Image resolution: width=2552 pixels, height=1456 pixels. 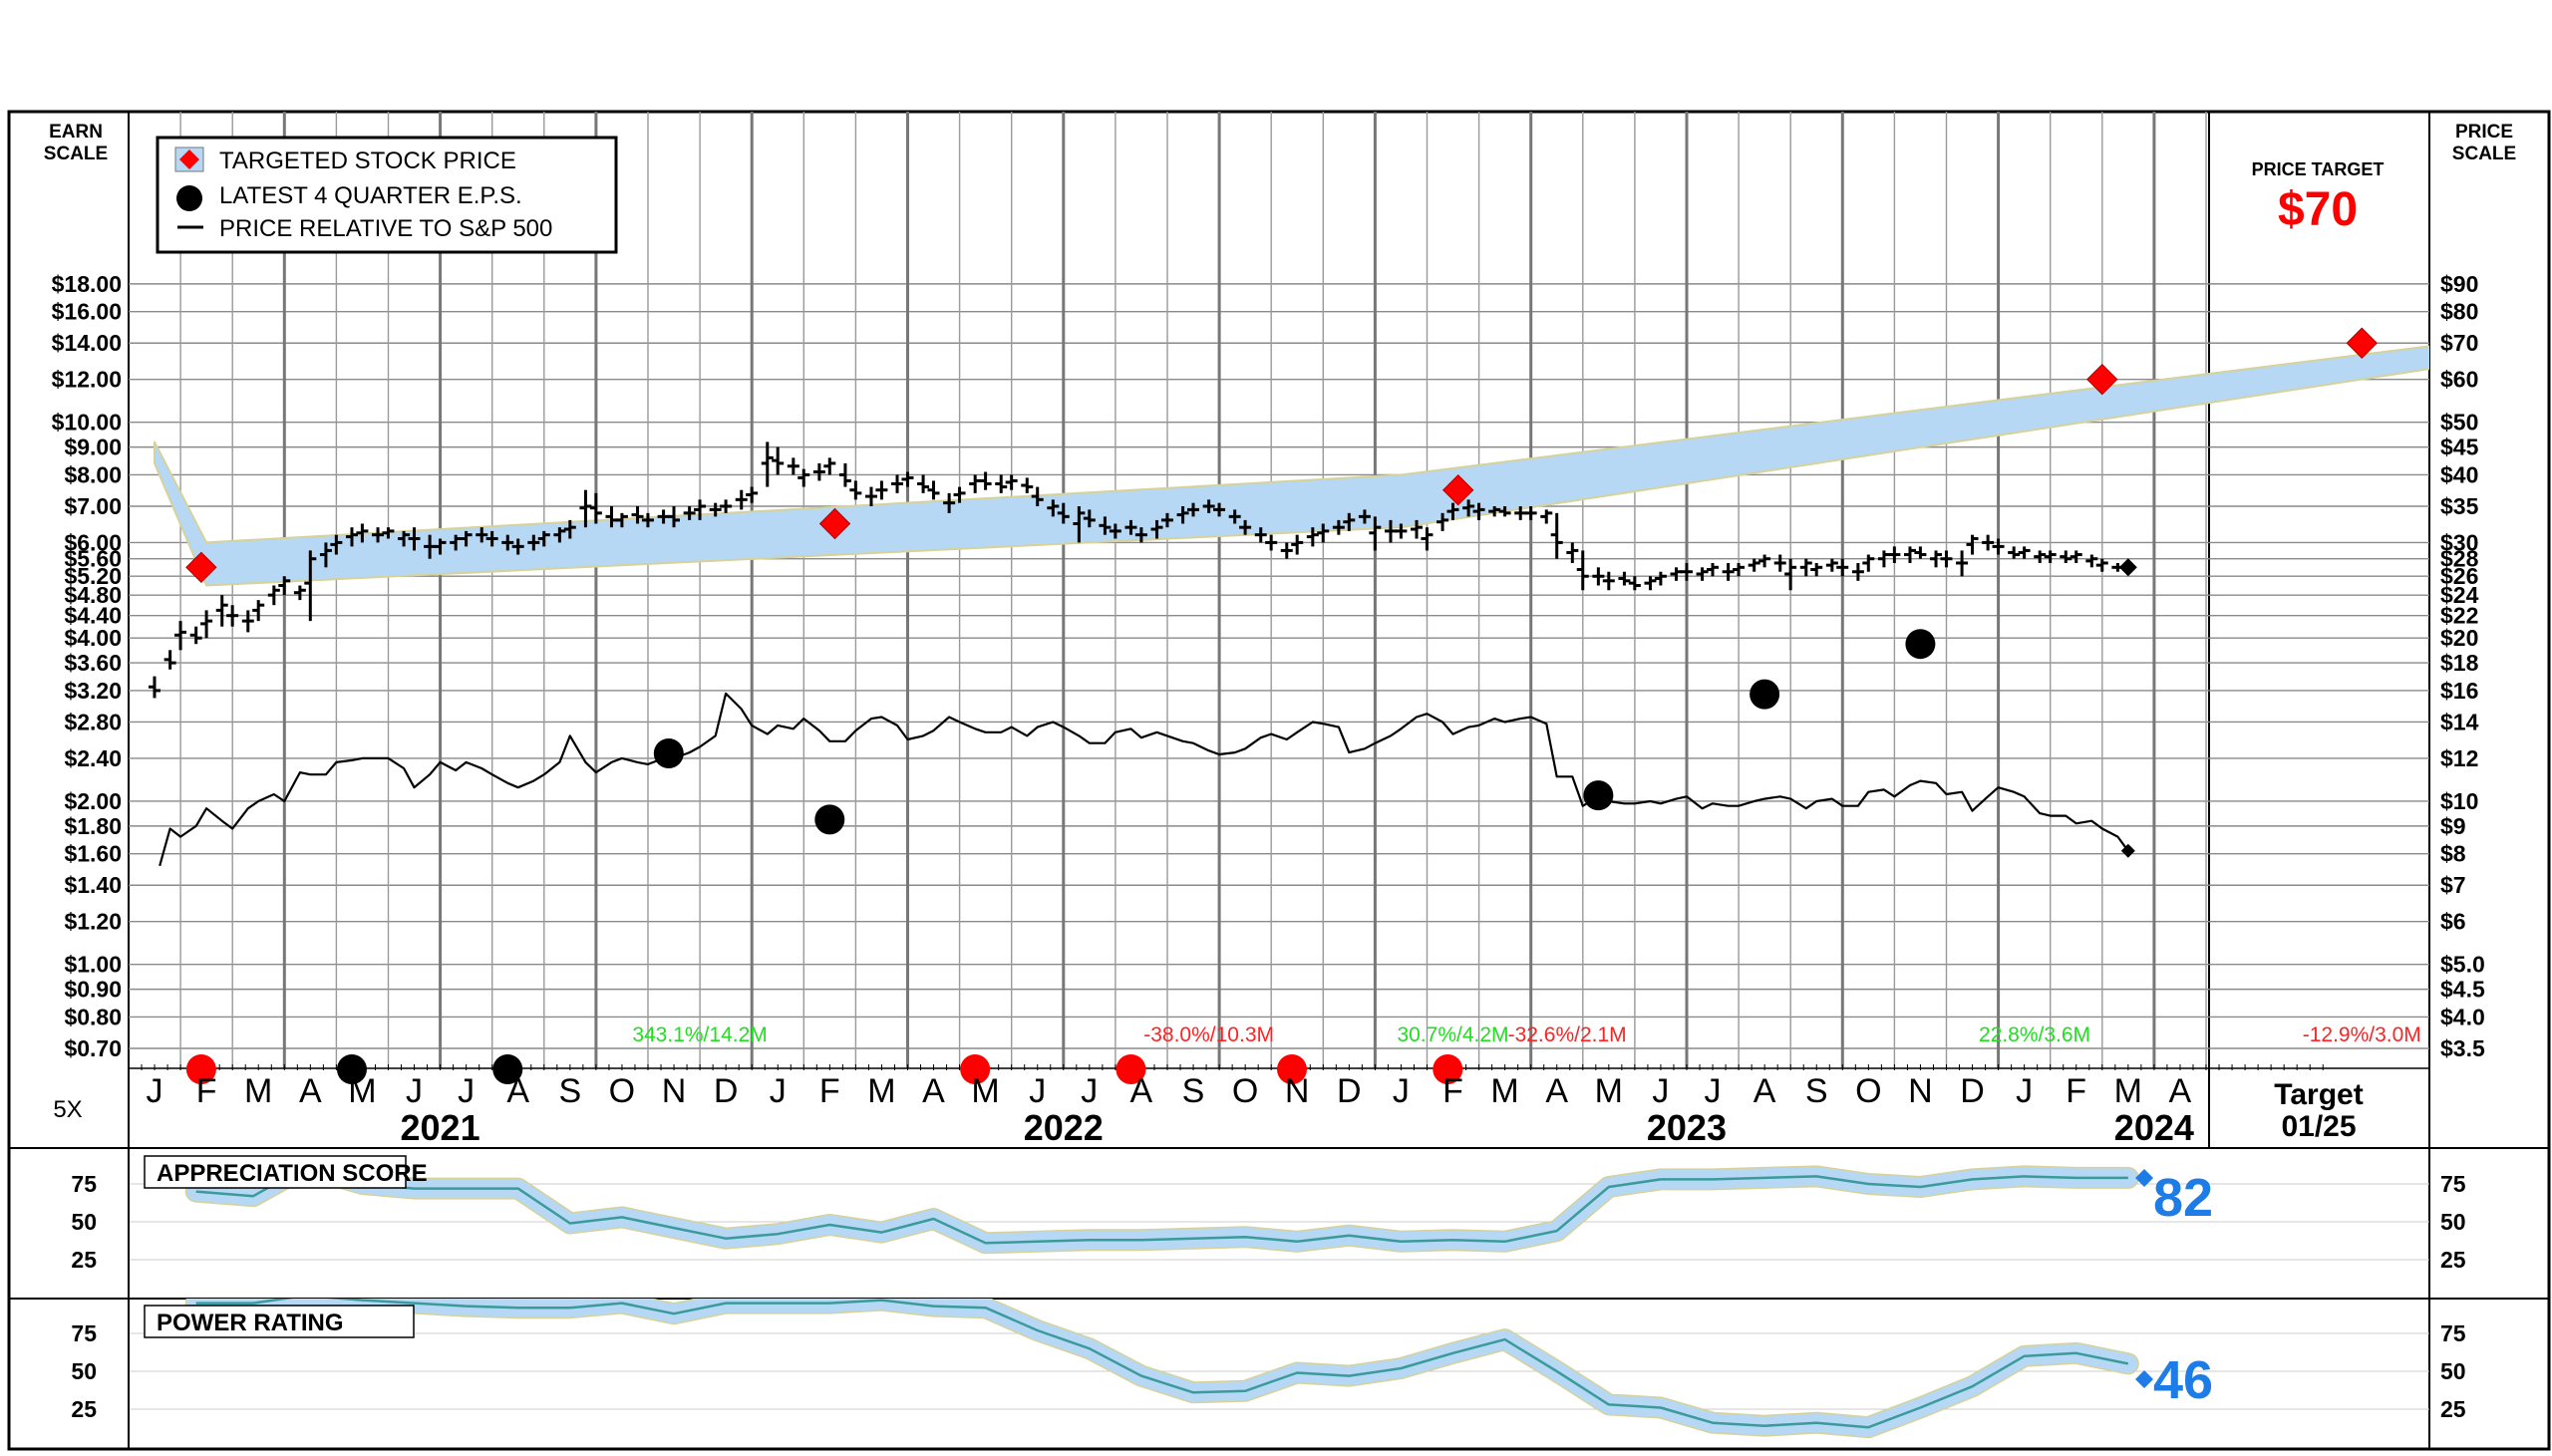 I want to click on power-rating-series-line, so click(x=1162, y=1364).